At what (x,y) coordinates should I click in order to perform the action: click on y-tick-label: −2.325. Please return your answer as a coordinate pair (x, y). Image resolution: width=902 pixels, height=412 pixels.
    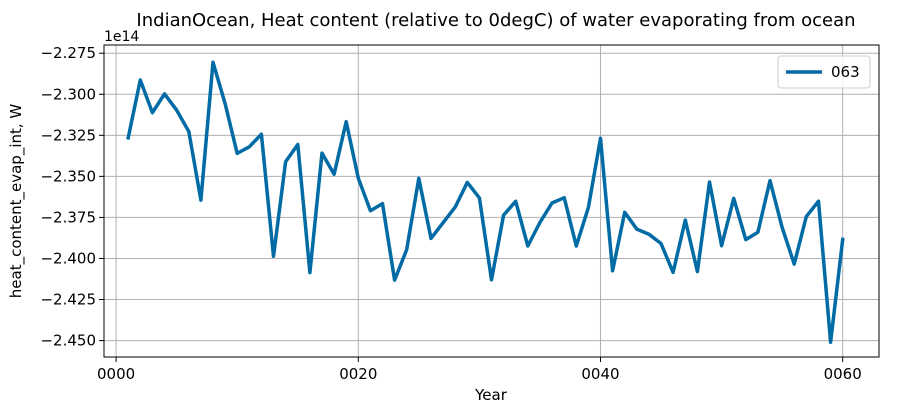
    Looking at the image, I should click on (68, 135).